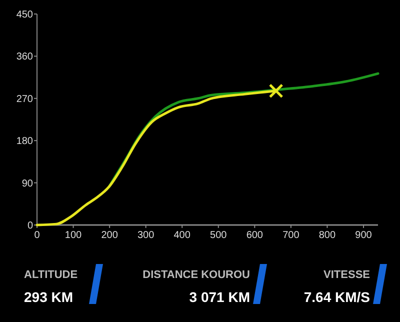  What do you see at coordinates (73, 235) in the screenshot?
I see `x-tick-label: 100` at bounding box center [73, 235].